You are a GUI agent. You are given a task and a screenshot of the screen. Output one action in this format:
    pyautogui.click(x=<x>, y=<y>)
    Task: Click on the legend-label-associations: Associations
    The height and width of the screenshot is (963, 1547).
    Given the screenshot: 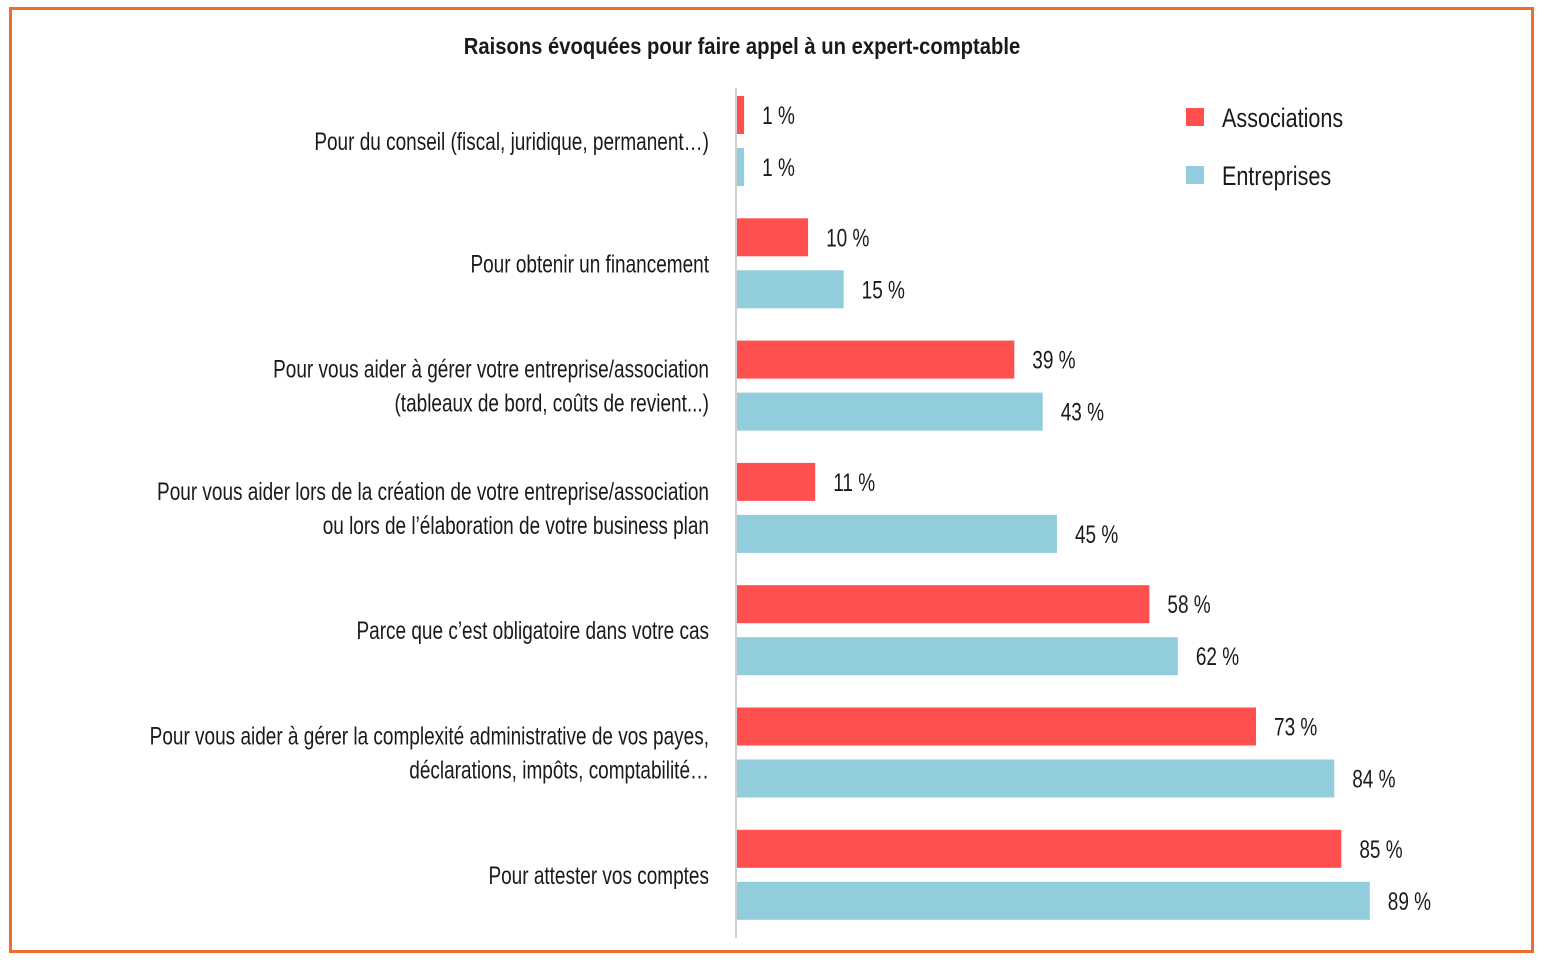 What is the action you would take?
    pyautogui.click(x=1282, y=119)
    